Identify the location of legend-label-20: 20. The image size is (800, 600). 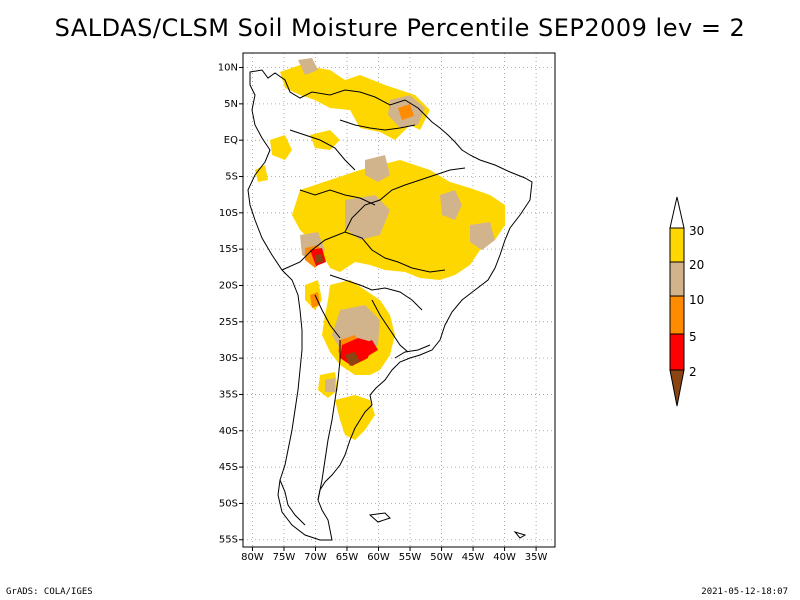
(696, 265).